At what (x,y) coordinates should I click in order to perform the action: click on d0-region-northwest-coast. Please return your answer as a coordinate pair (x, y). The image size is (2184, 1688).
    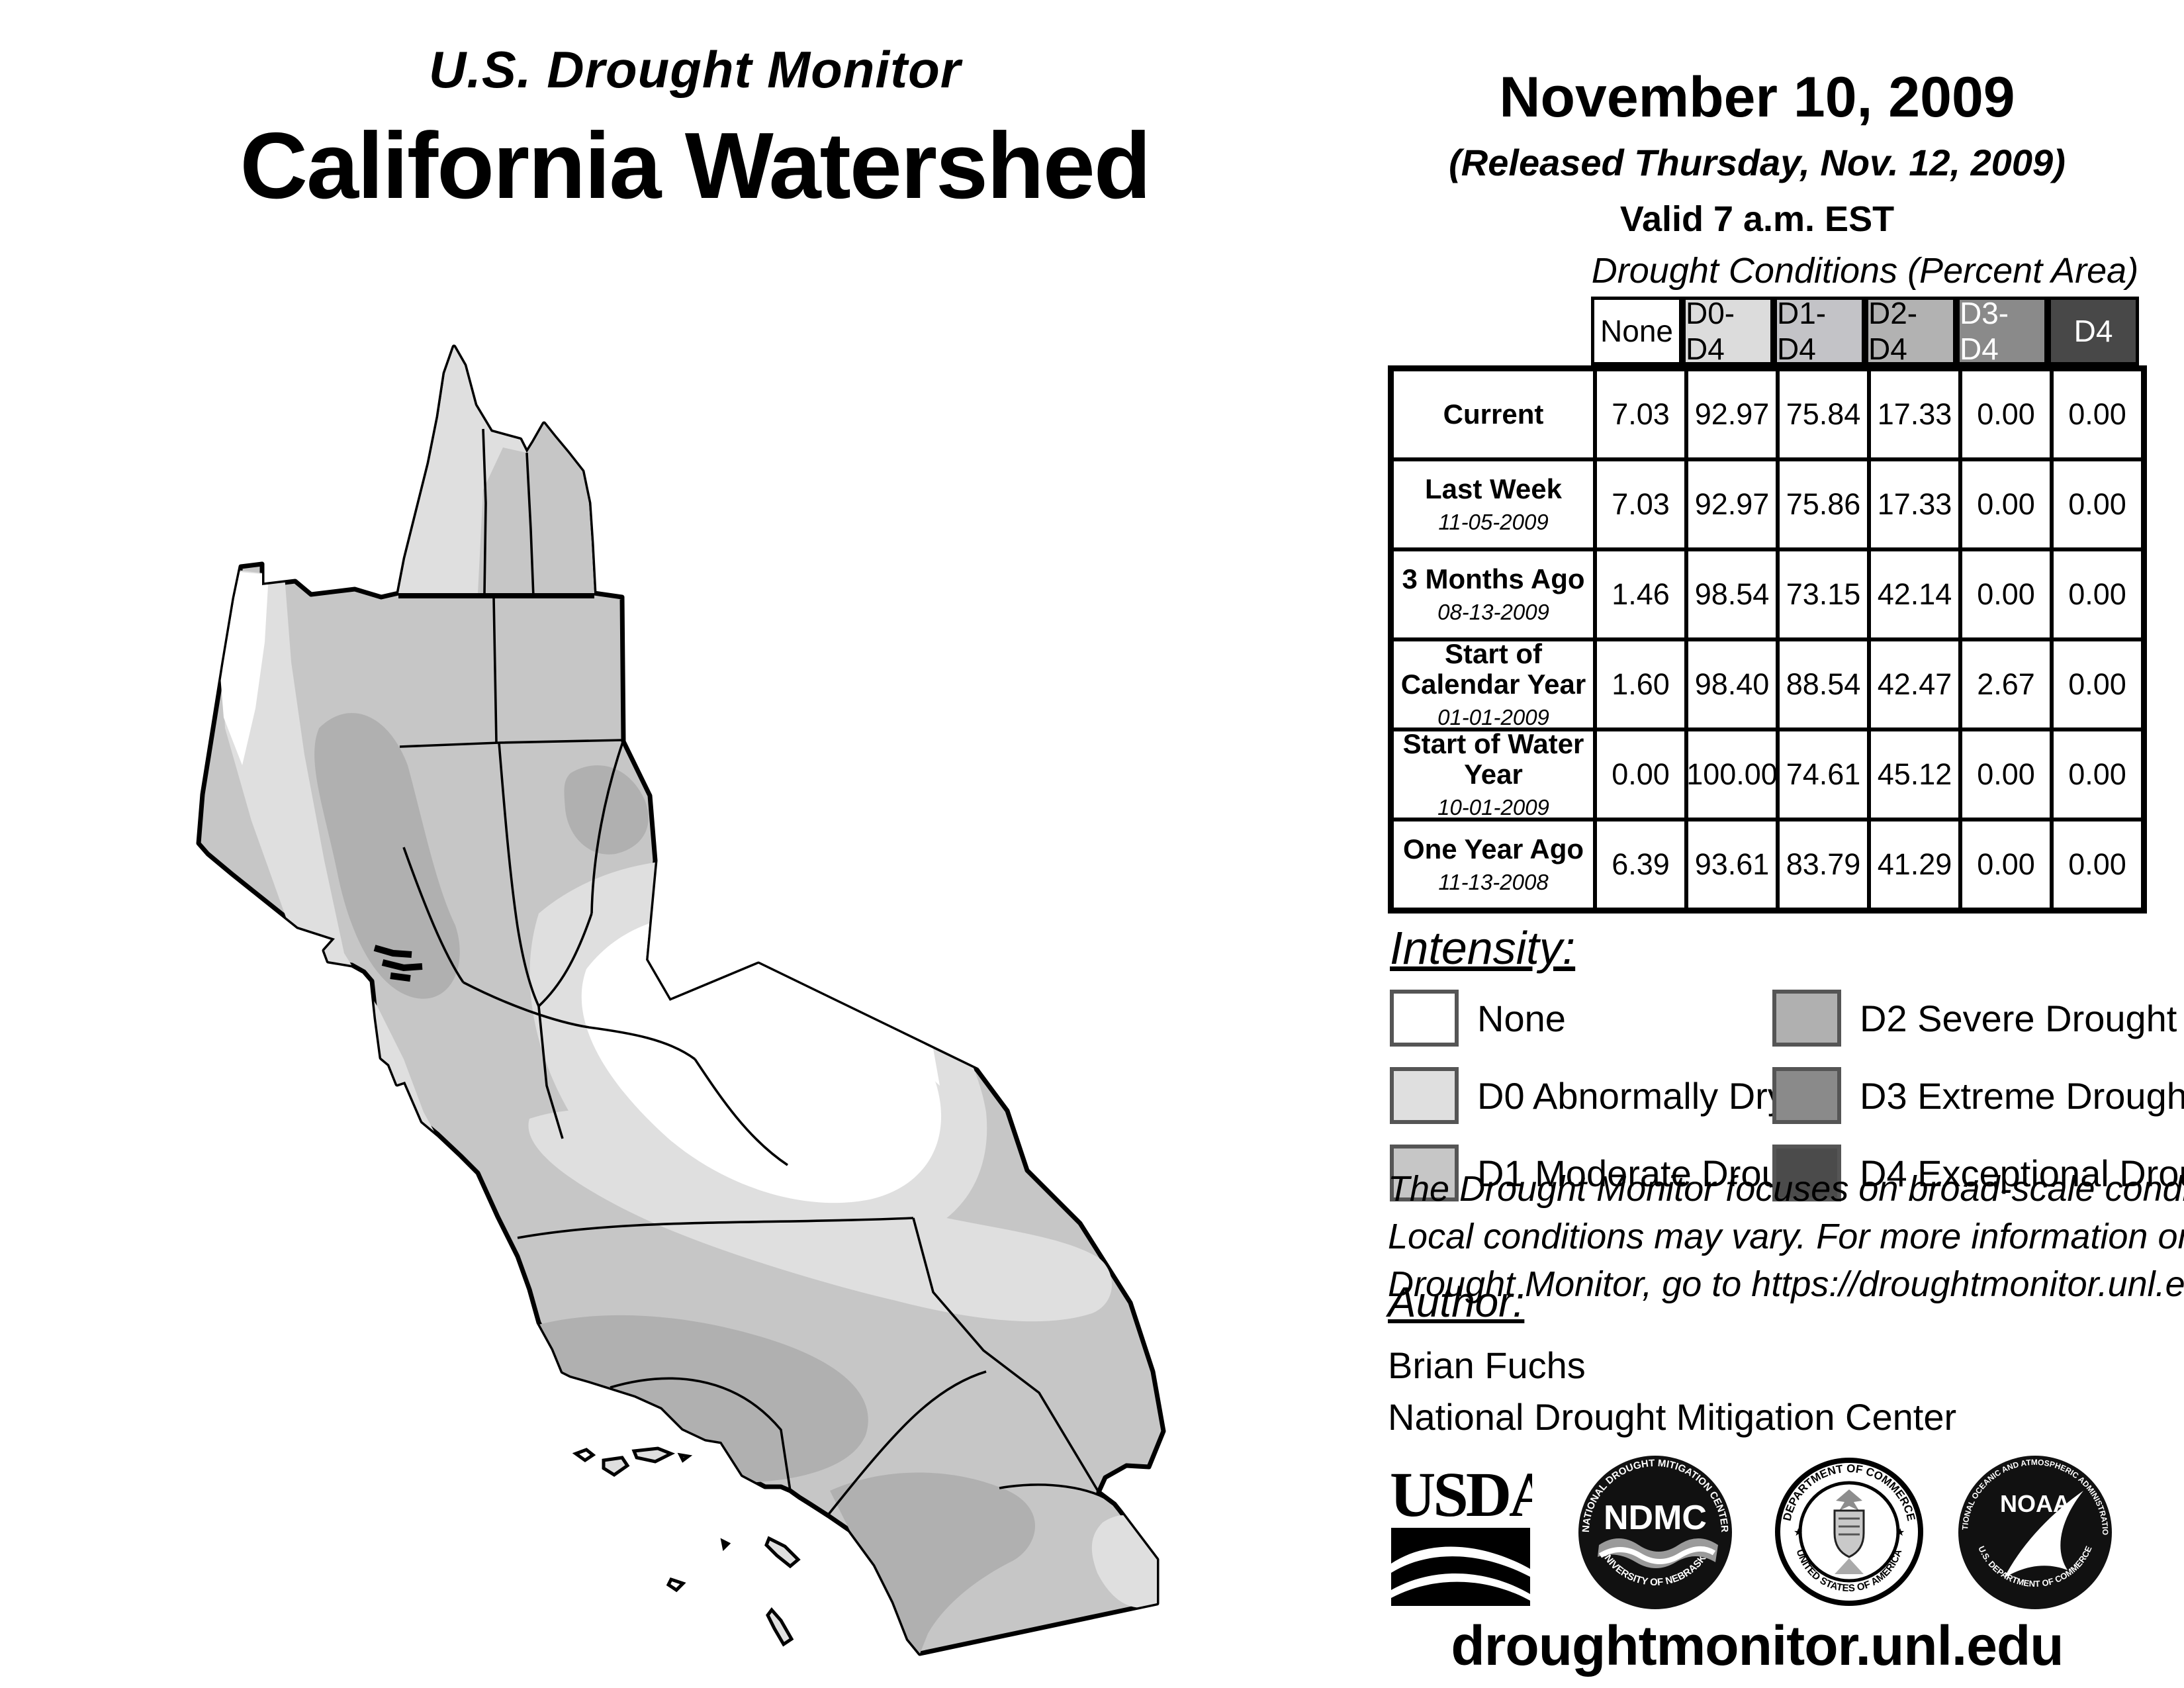
    Looking at the image, I should click on (329, 857).